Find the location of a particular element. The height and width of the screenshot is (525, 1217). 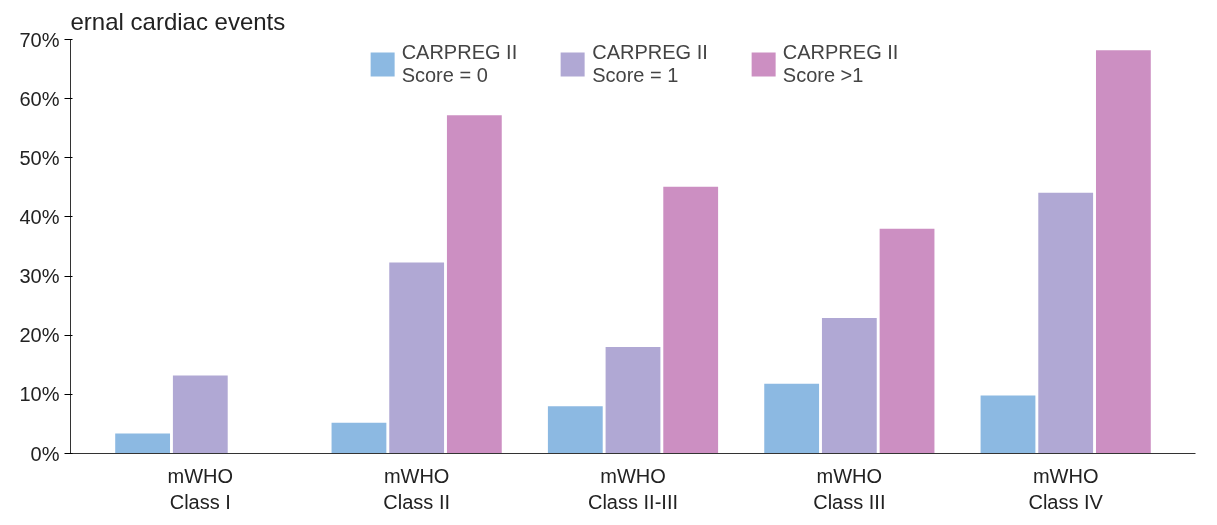

y-tick-label: 30% is located at coordinates (39, 276).